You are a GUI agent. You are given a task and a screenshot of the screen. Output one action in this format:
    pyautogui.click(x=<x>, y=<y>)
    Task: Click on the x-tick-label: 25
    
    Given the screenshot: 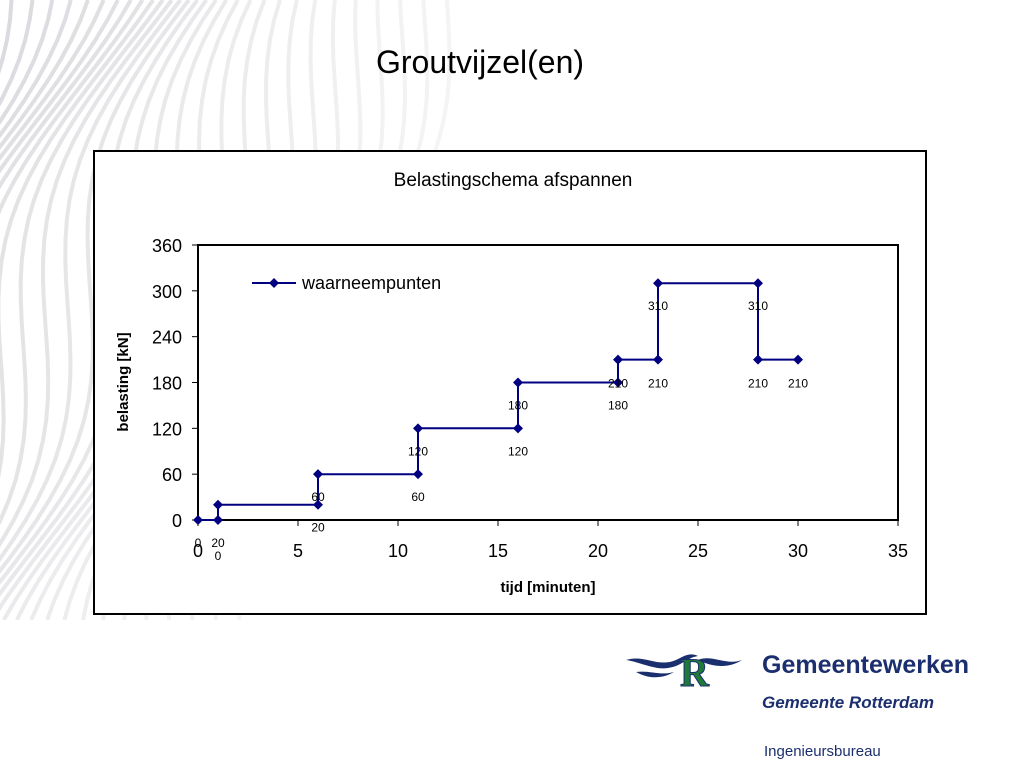 What is the action you would take?
    pyautogui.click(x=698, y=551)
    